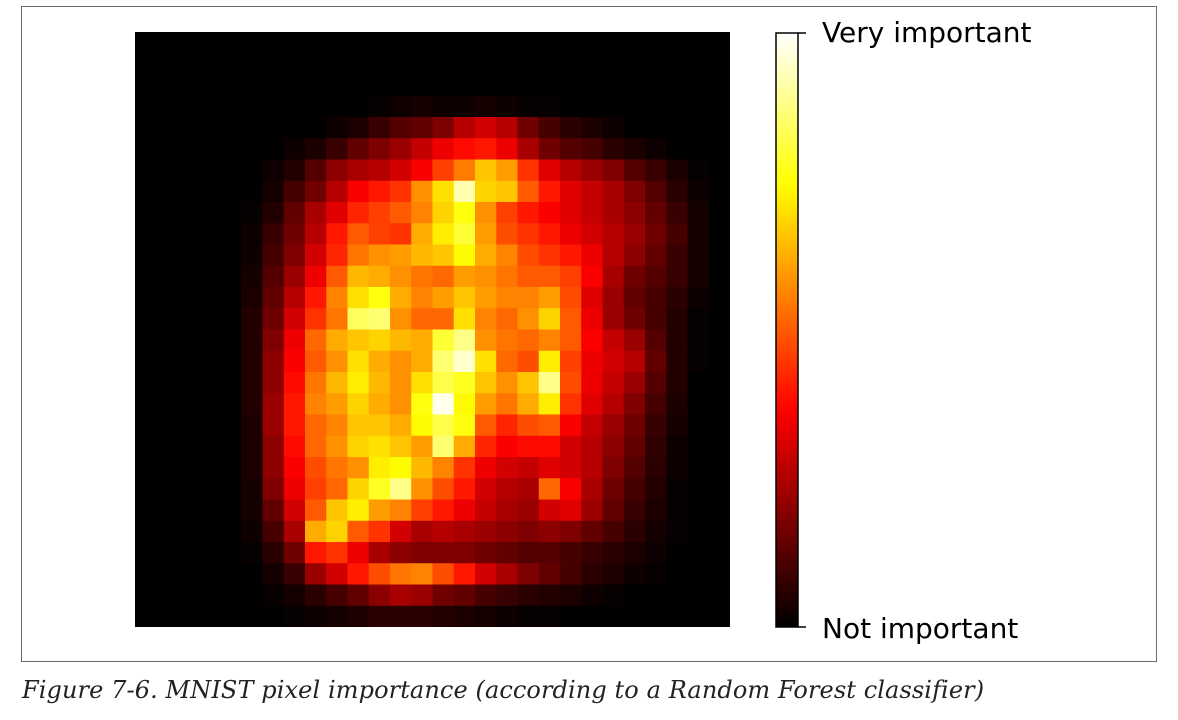 The image size is (1178, 720). I want to click on heatmap-cell-r27-c19, so click(549, 616).